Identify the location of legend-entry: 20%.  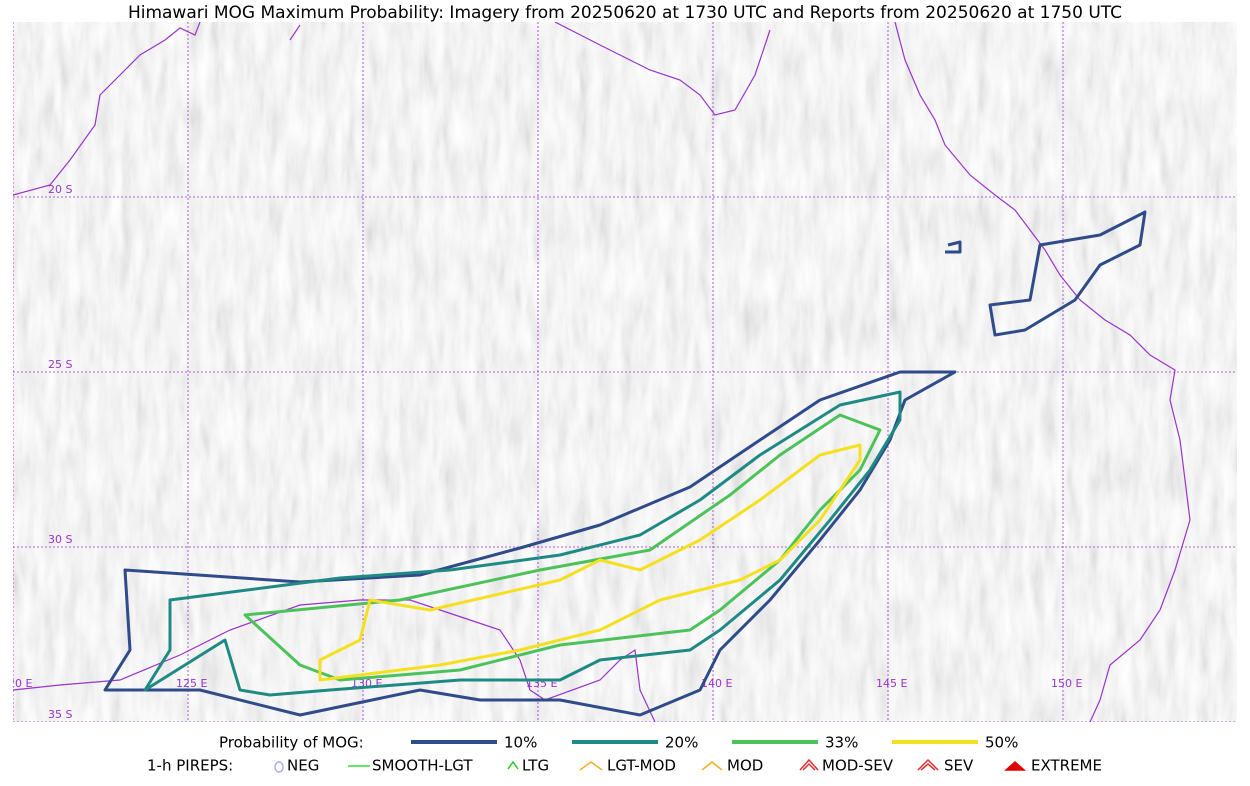
(681, 743).